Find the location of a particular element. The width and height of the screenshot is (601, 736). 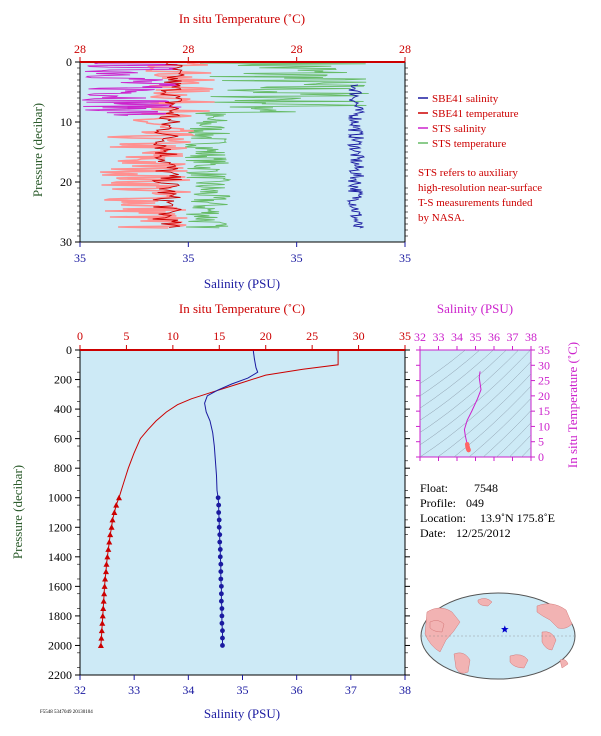

ts-sal-tick-label: 33 is located at coordinates (439, 337).